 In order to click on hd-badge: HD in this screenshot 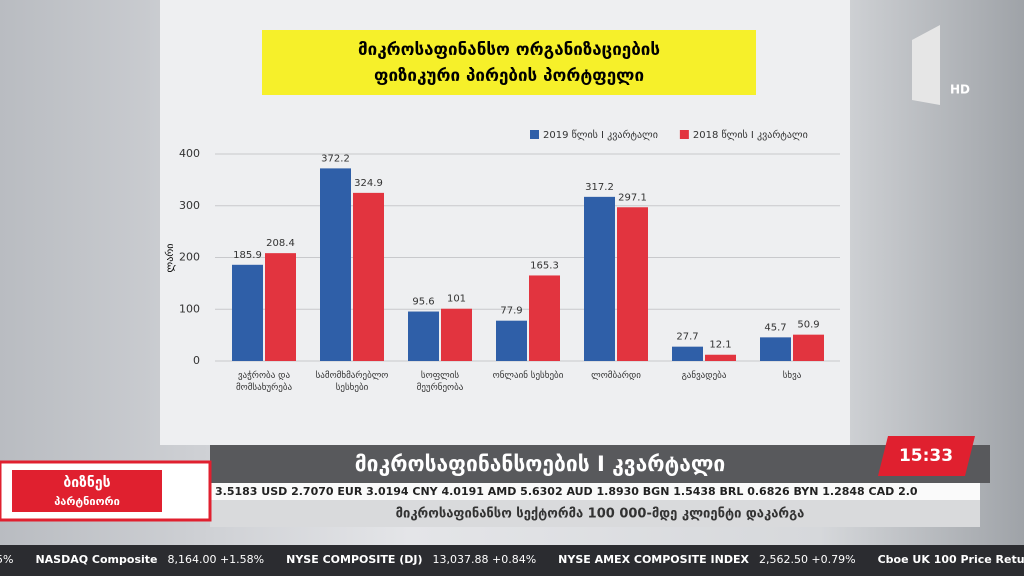, I will do `click(960, 90)`.